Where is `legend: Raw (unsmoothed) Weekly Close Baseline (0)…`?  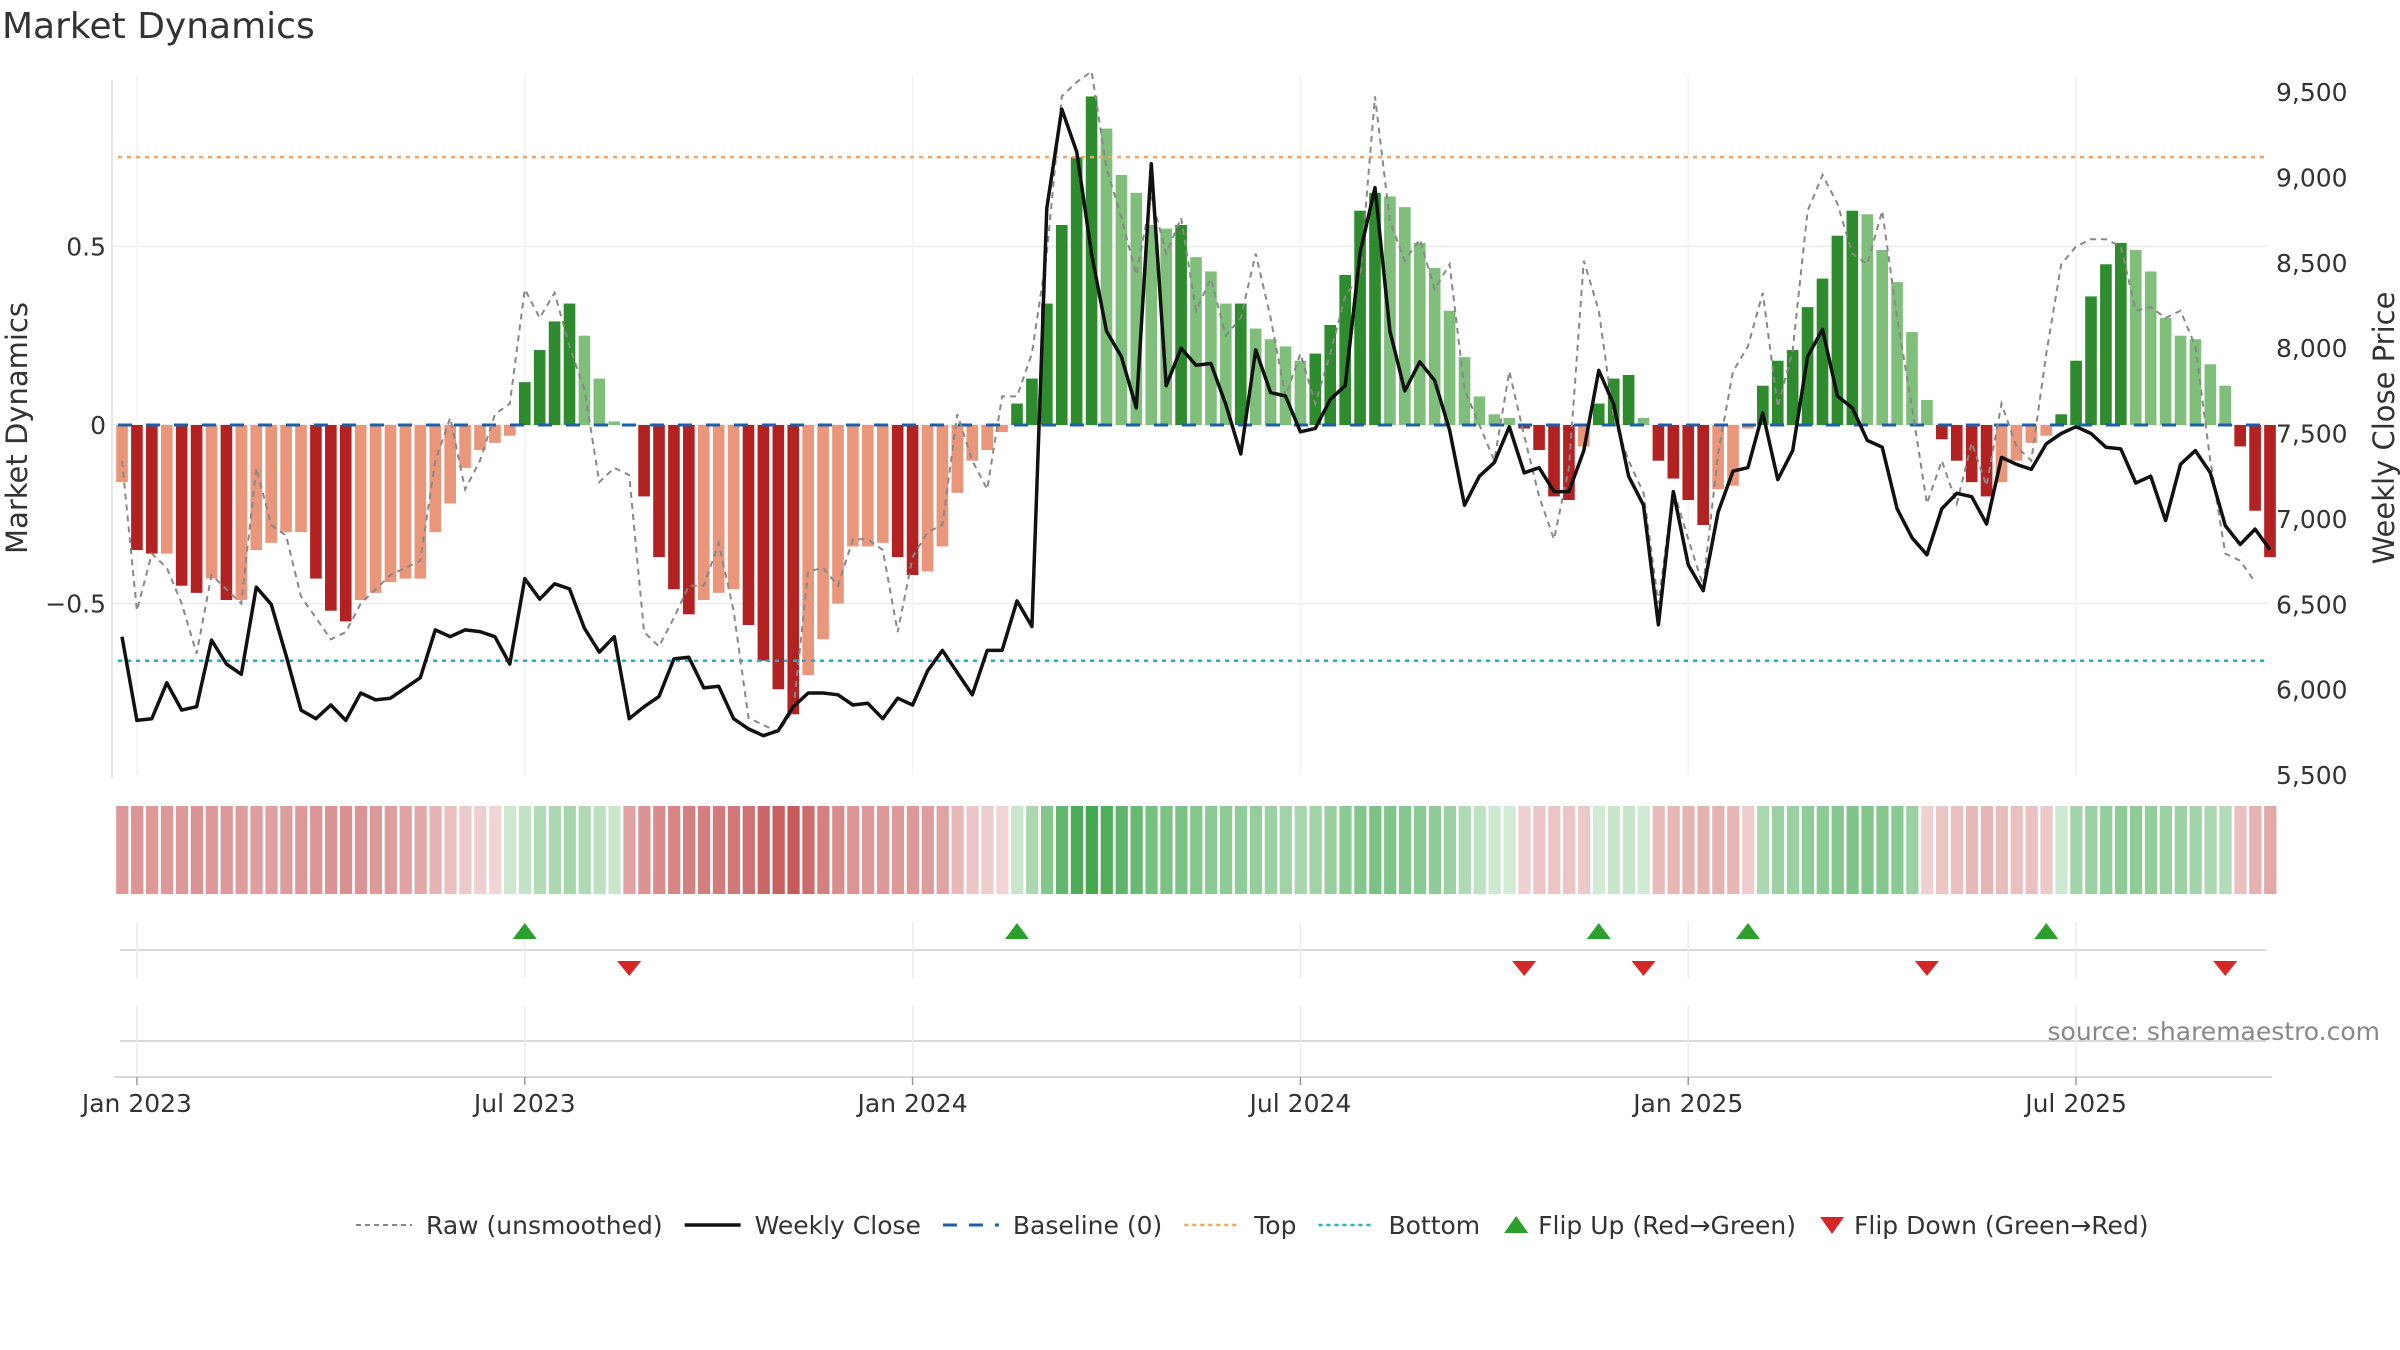 legend: Raw (unsmoothed) Weekly Close Baseline (0)… is located at coordinates (1252, 1225).